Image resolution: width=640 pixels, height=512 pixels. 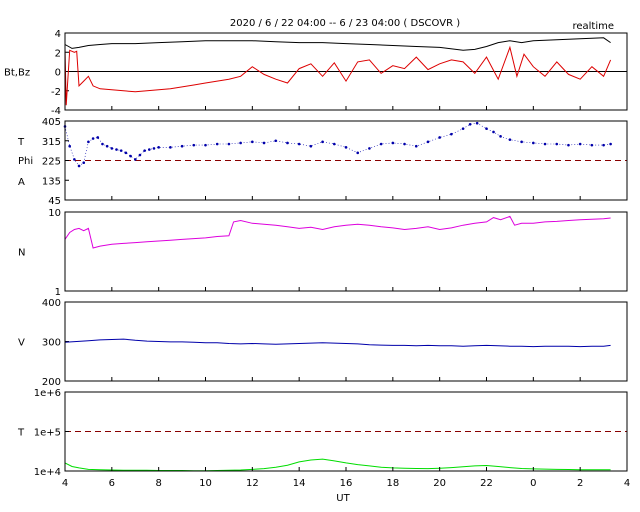 I want to click on x-axis-ticks: 4 6 8 10 12 14 16 18 20 22 0 2 4, so click(x=346, y=483).